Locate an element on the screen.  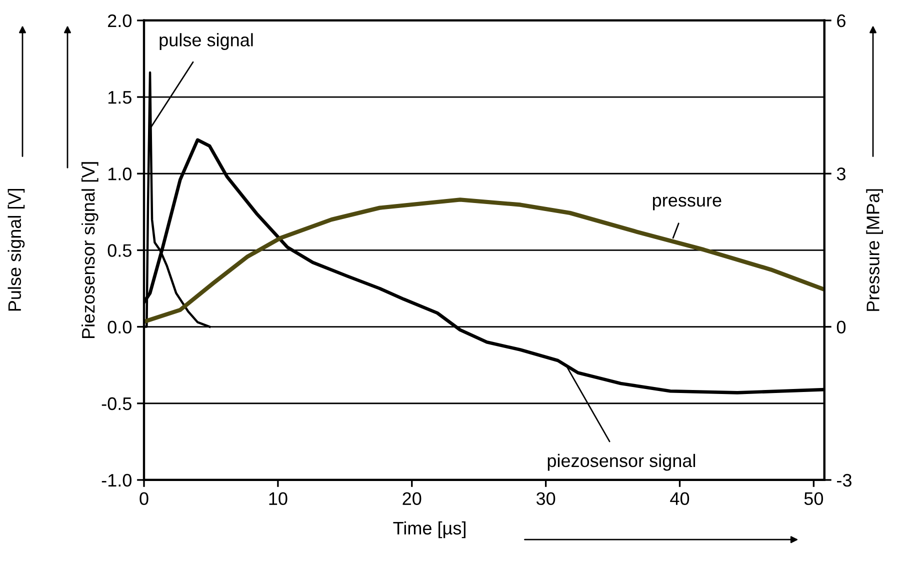
y-axis-title: Piezosensor signal [V] is located at coordinates (89, 250).